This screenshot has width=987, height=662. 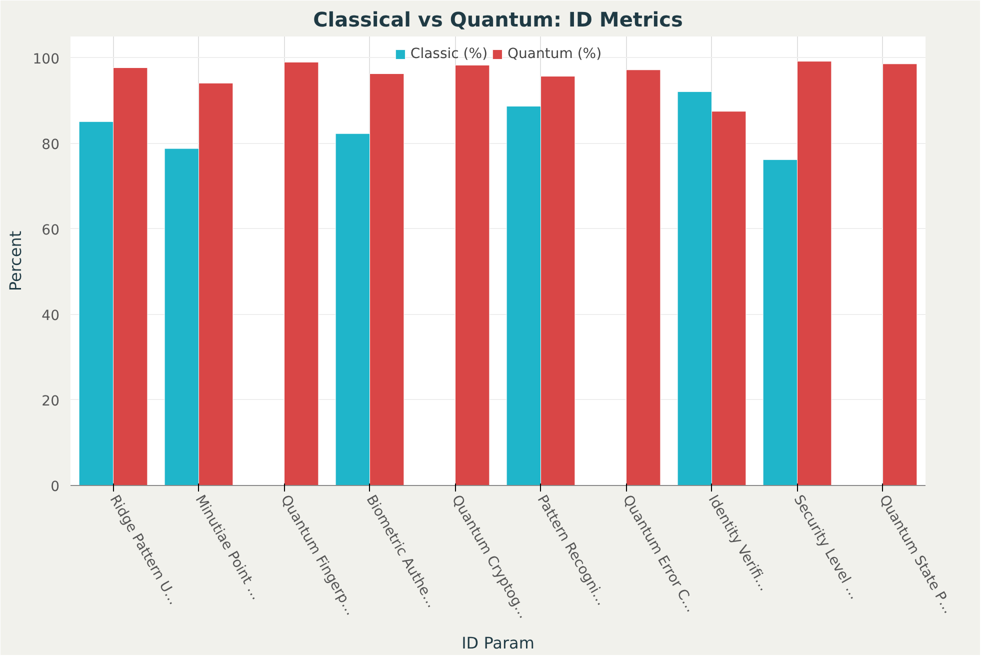 What do you see at coordinates (51, 316) in the screenshot?
I see `y-tick-label: 40` at bounding box center [51, 316].